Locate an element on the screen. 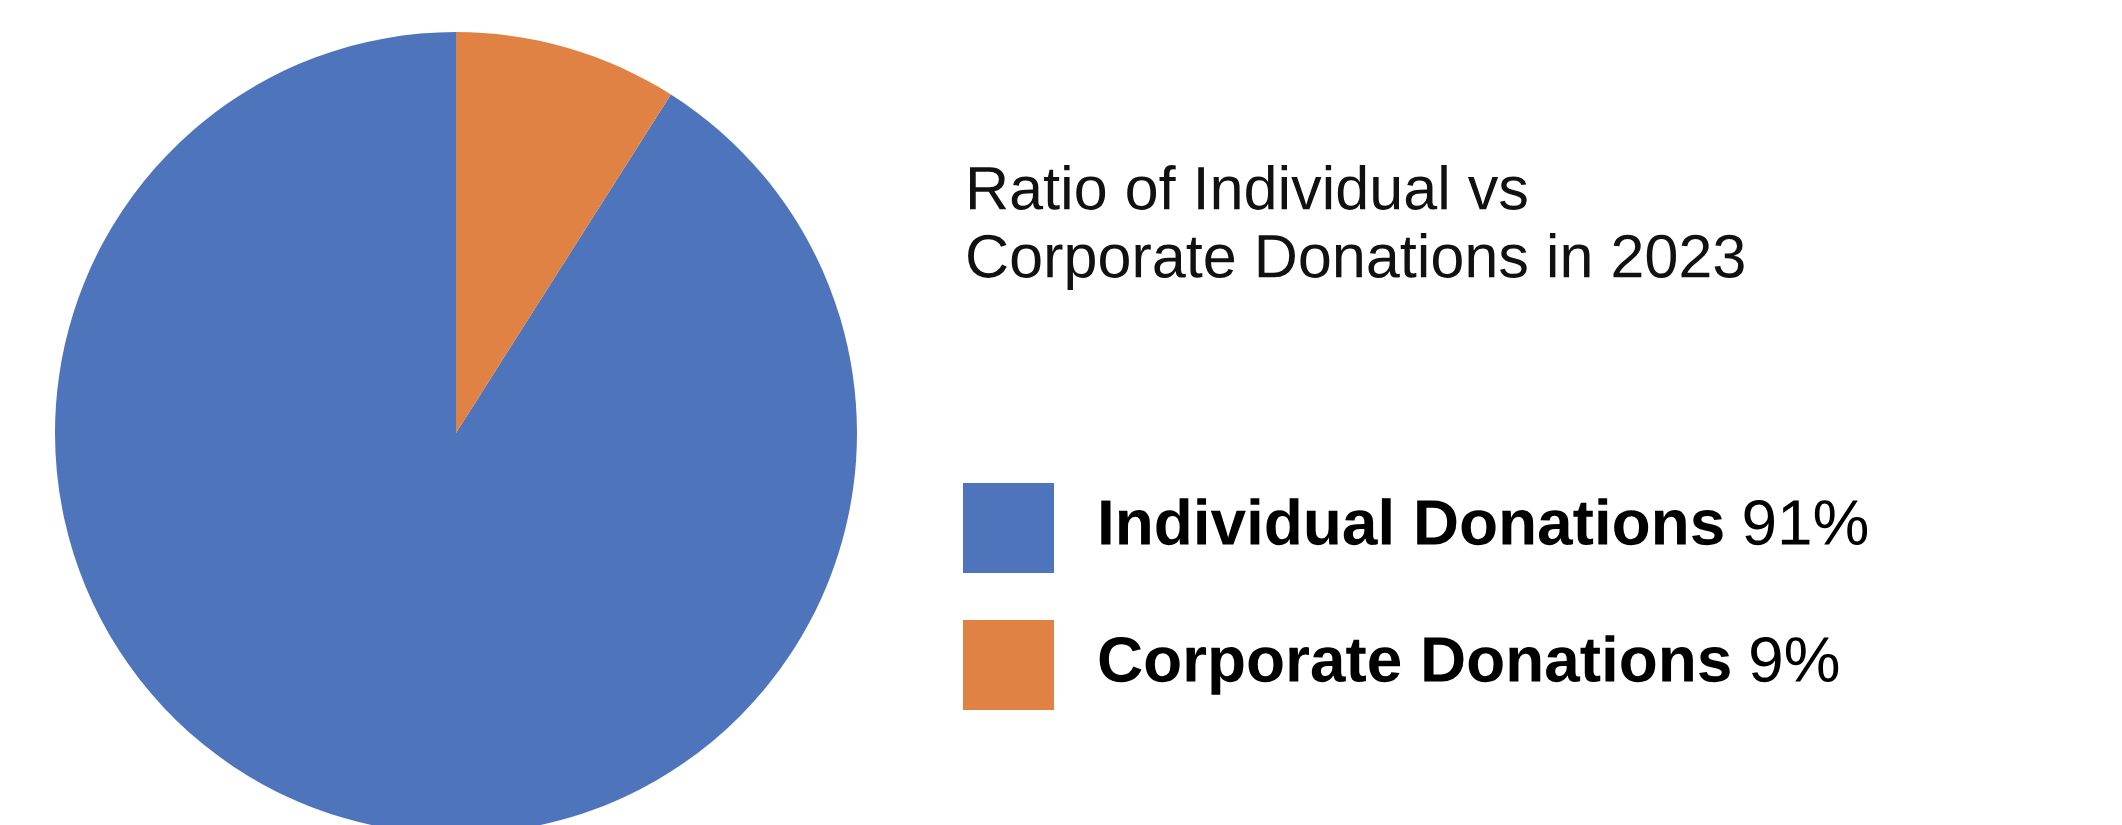  data-label: 91% is located at coordinates (1806, 522).